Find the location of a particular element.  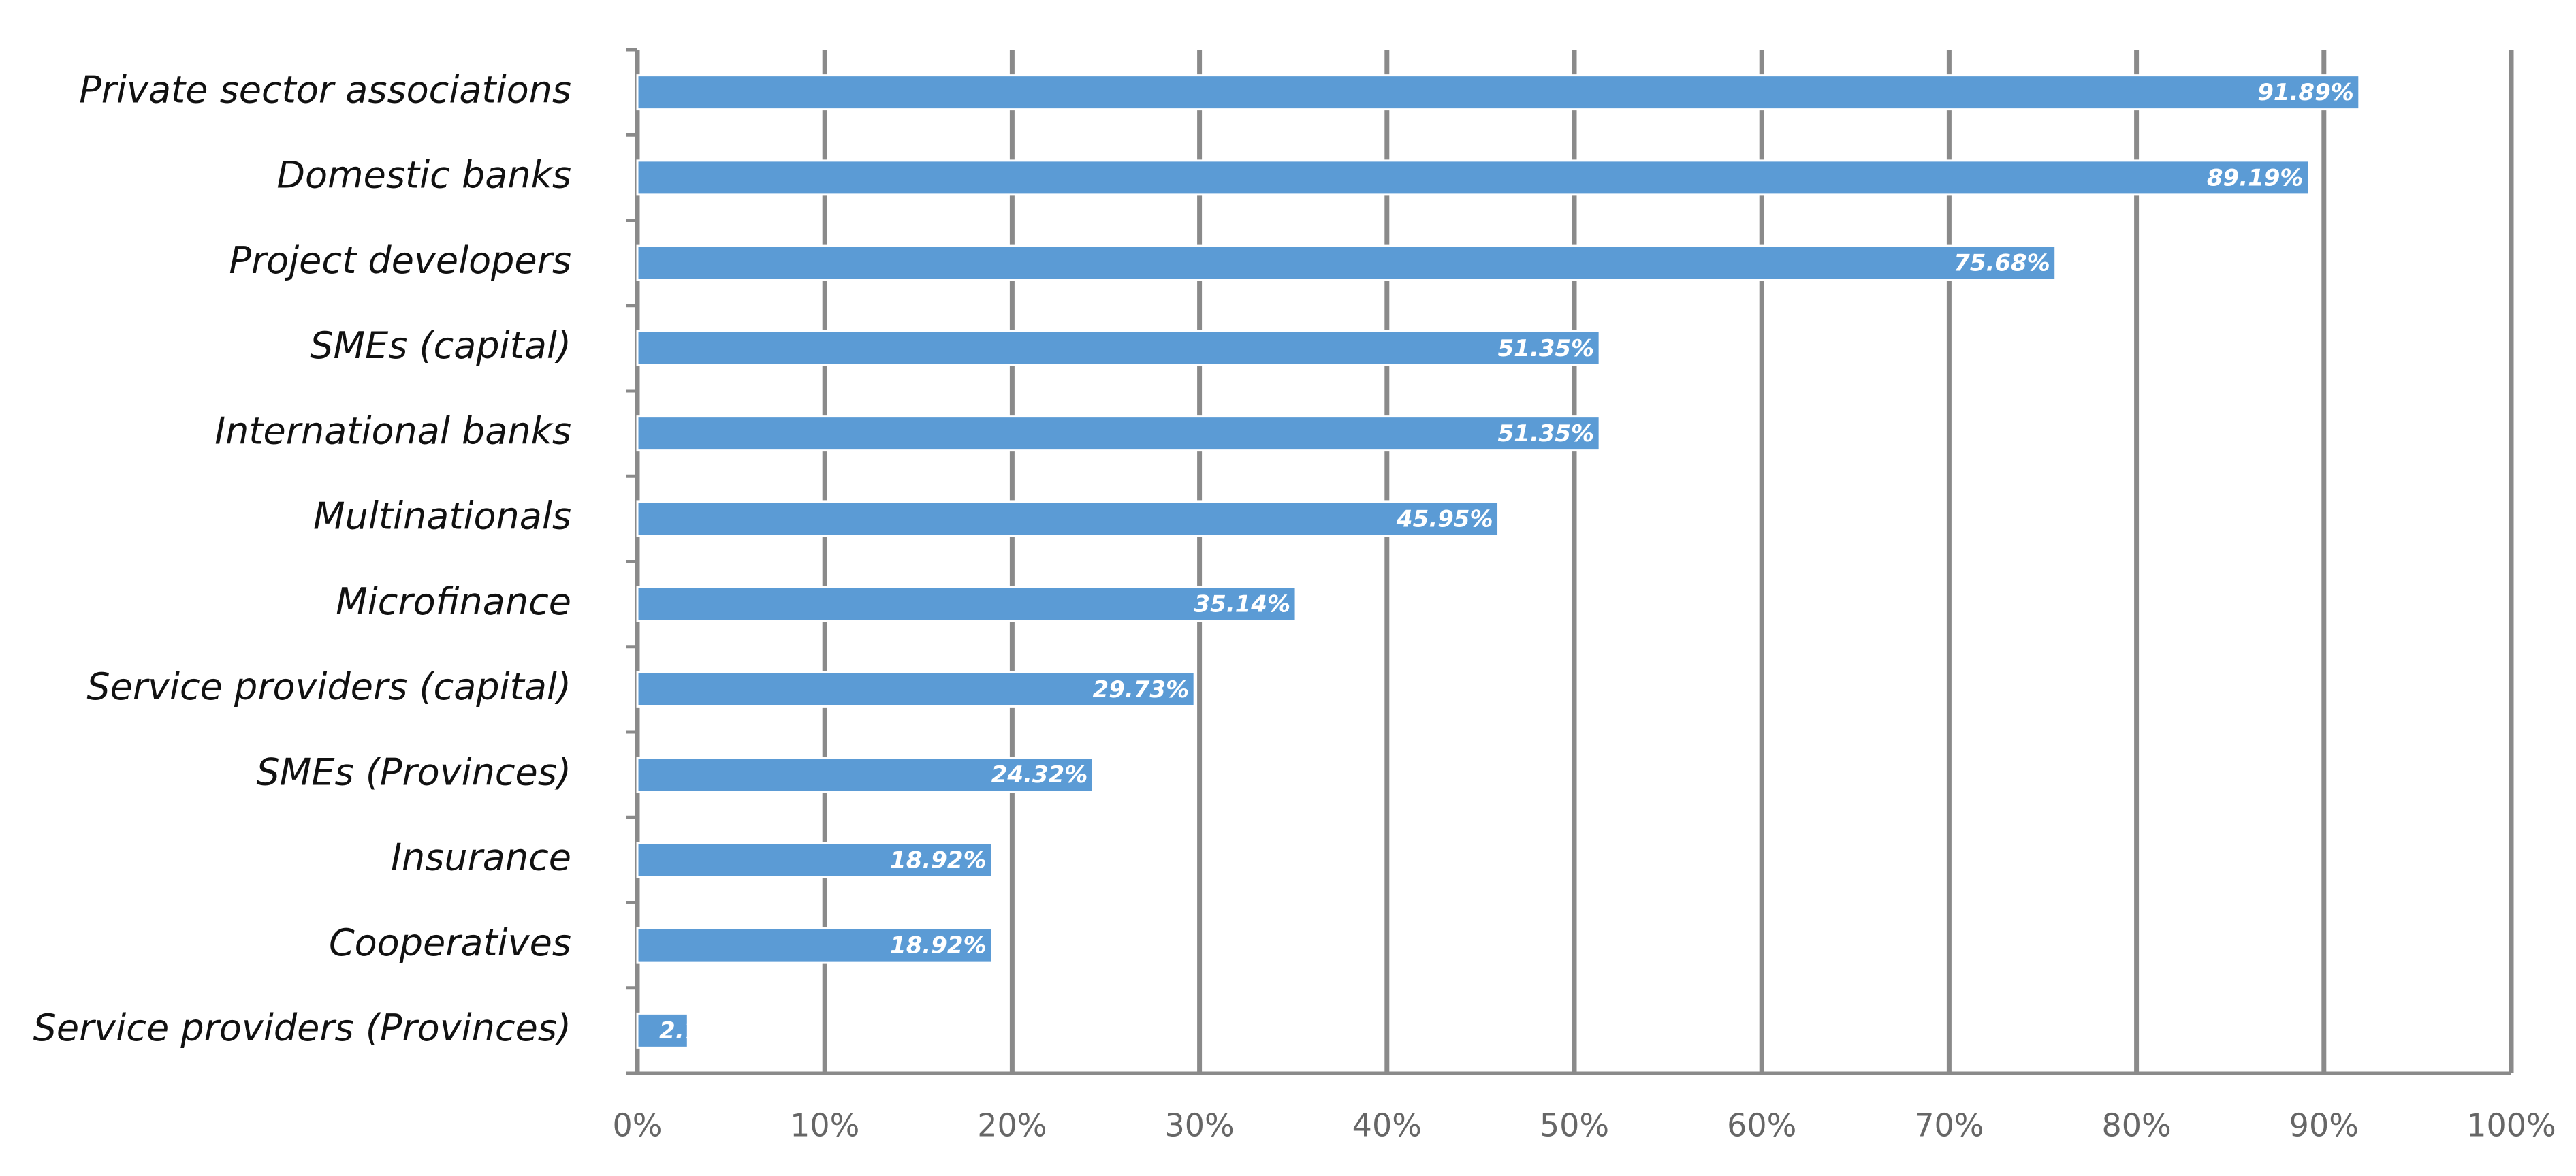

x-tick-label: 80% is located at coordinates (2136, 1125).